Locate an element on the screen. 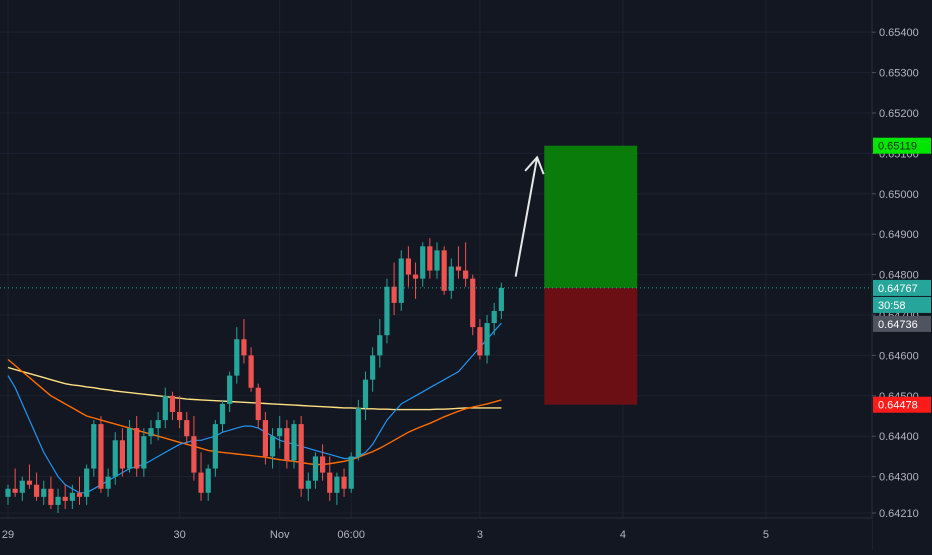  target-price-label-bg is located at coordinates (902, 145).